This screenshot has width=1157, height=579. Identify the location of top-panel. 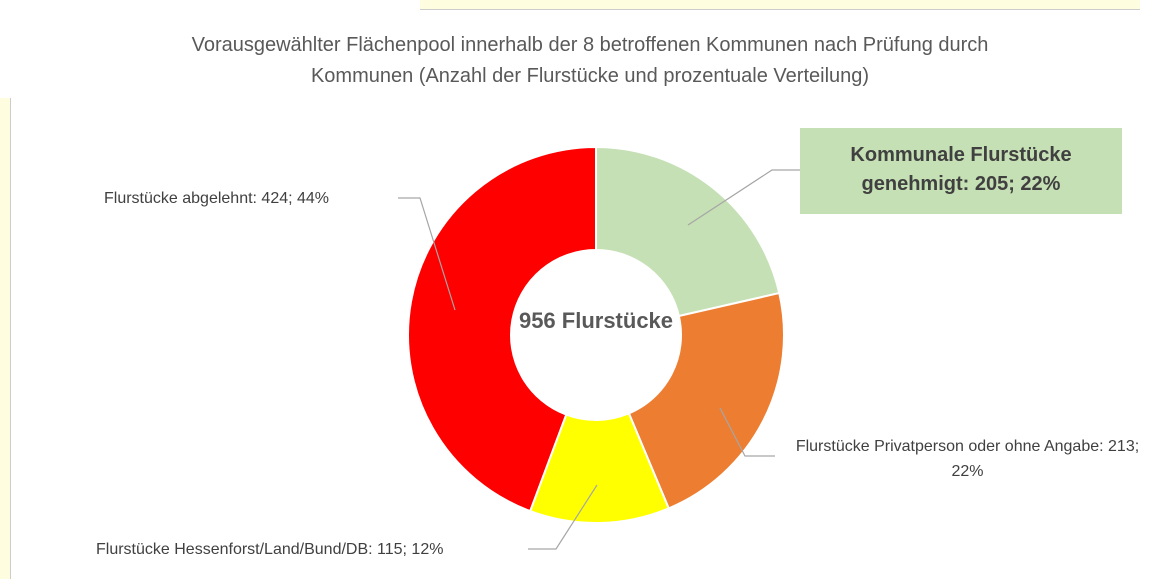
(780, 5).